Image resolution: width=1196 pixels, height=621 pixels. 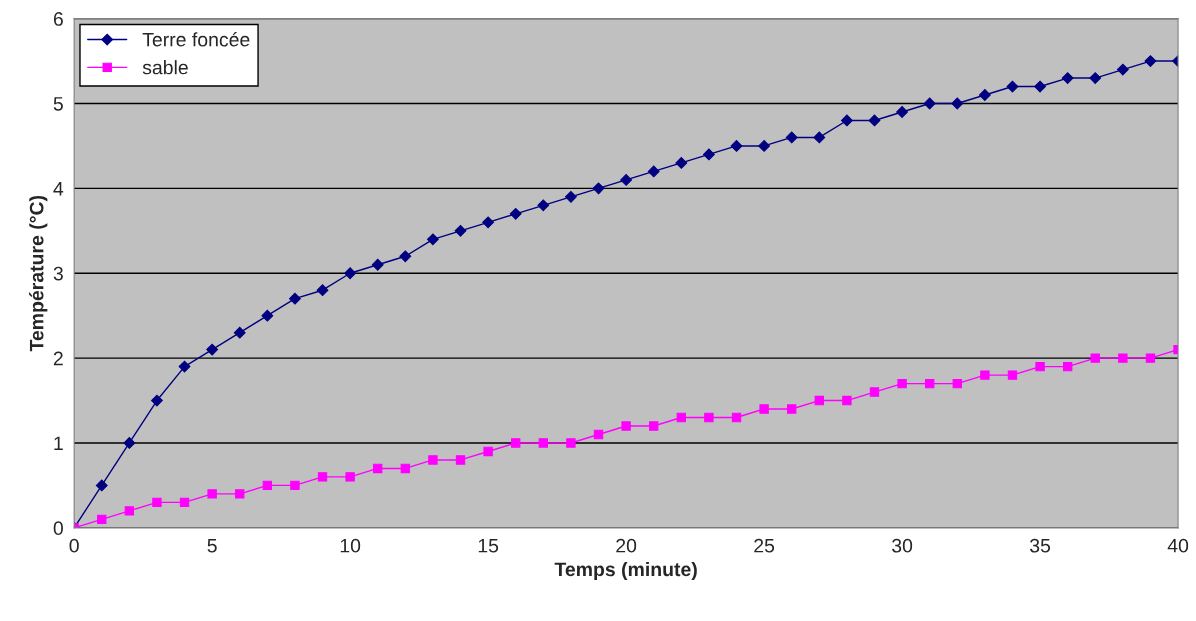 What do you see at coordinates (58, 104) in the screenshot?
I see `y-tick-label: 5` at bounding box center [58, 104].